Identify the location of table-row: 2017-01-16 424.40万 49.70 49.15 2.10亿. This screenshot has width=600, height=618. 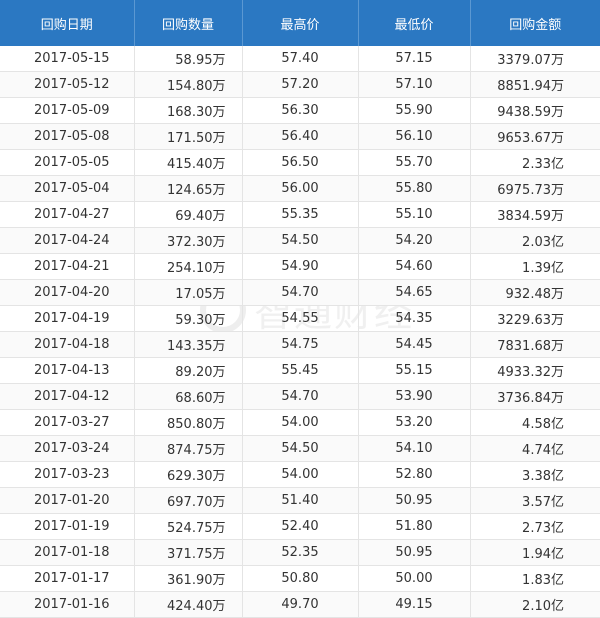
(300, 604).